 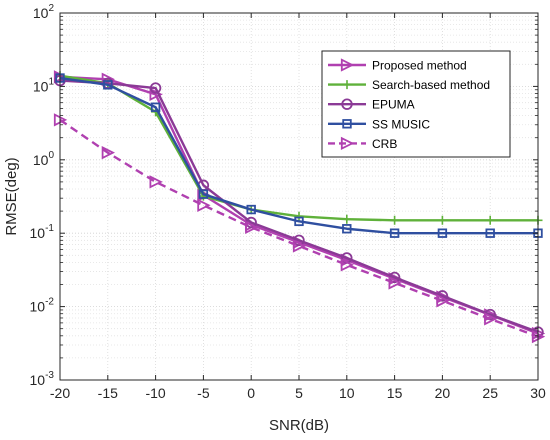 I want to click on legend-item: Proposed method, so click(x=397, y=65).